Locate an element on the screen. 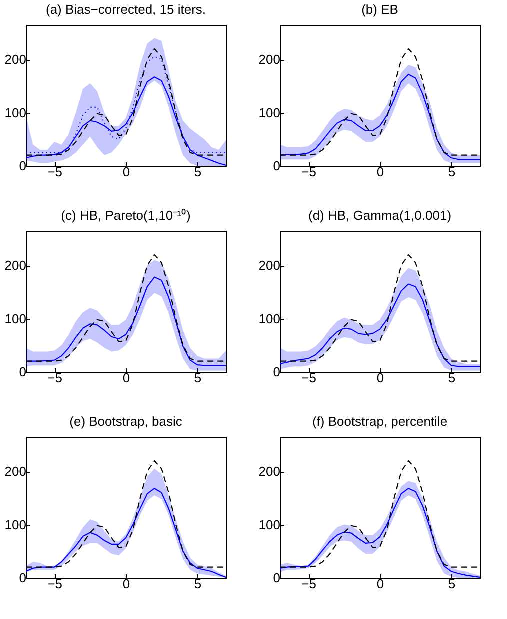 This screenshot has height=619, width=507. chart-title: (d) HB, Gamma(1,0.001) is located at coordinates (380, 215).